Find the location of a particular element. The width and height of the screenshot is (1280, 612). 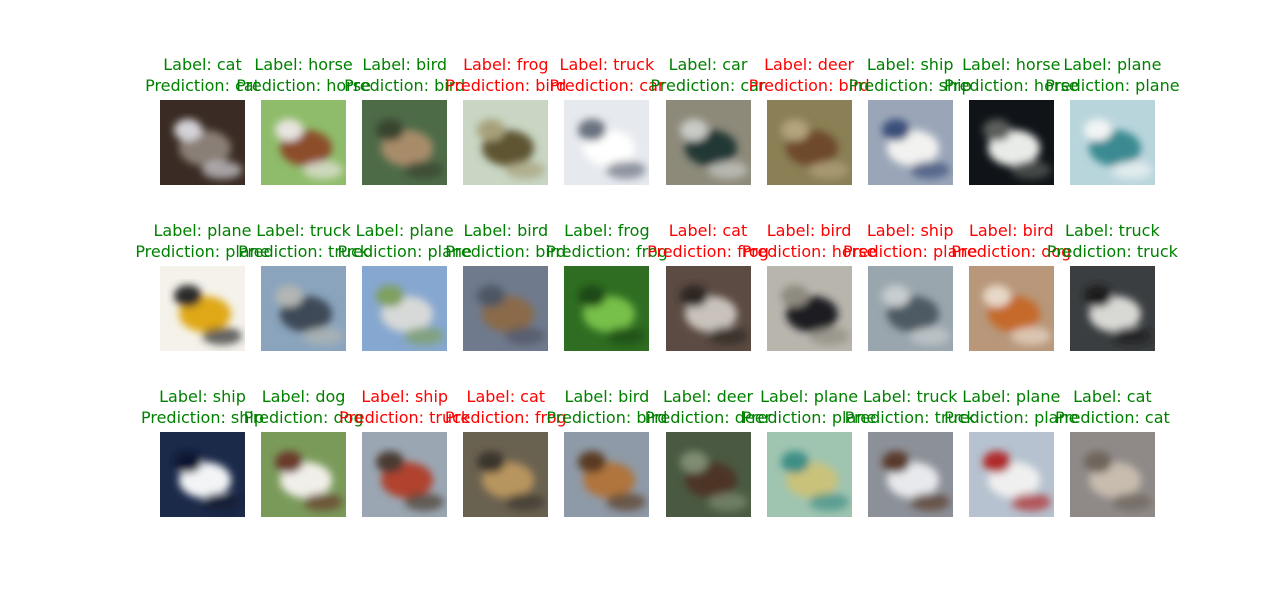

label-text: Label: horse is located at coordinates (303, 64).